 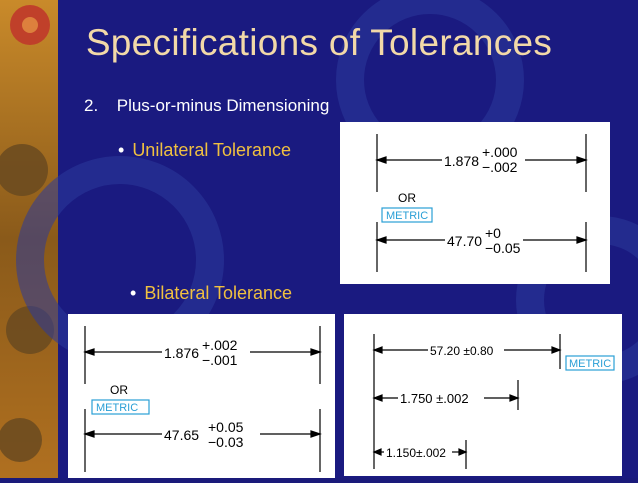 I want to click on unilateral-dim1-lower: −.002, so click(x=500, y=167).